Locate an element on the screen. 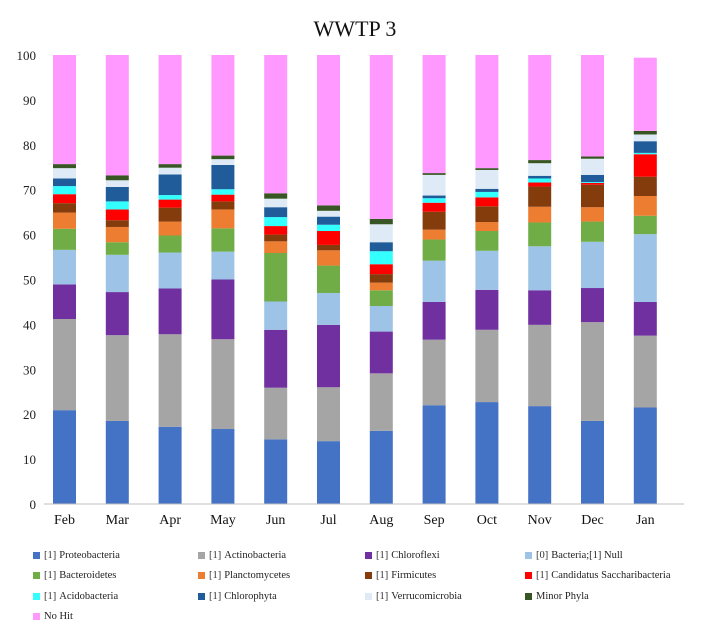  y-tick-label: 90 is located at coordinates (29, 100).